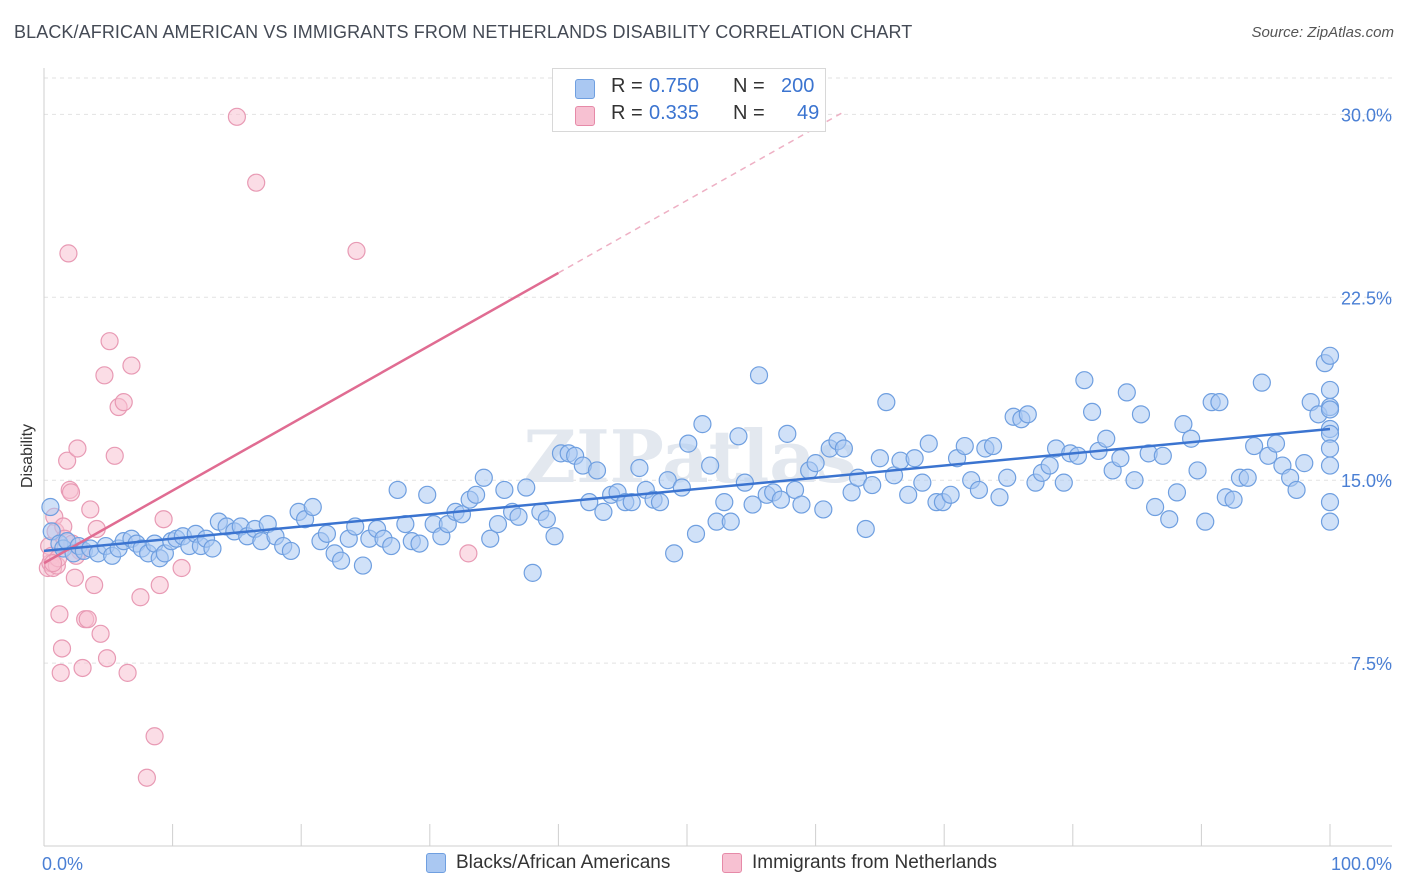 The image size is (1406, 892). Describe the element at coordinates (674, 86) in the screenshot. I see `legend-r-value: 0.750` at that location.